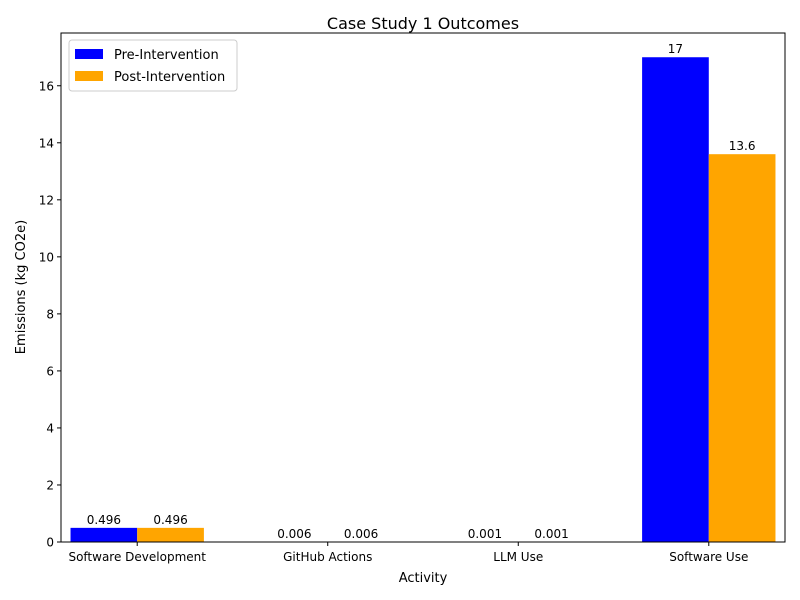 Image resolution: width=800 pixels, height=600 pixels. I want to click on data-label-post-intervention: 0.006, so click(361, 534).